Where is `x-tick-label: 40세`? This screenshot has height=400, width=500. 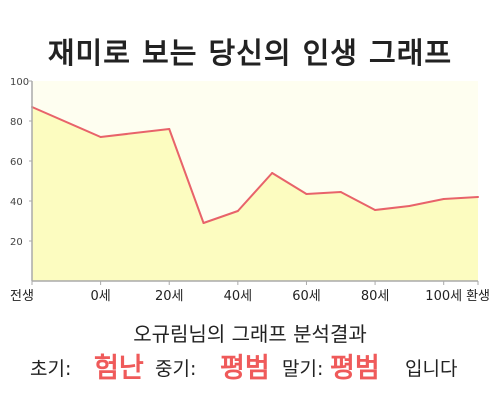
x-tick-label: 40세 is located at coordinates (238, 296).